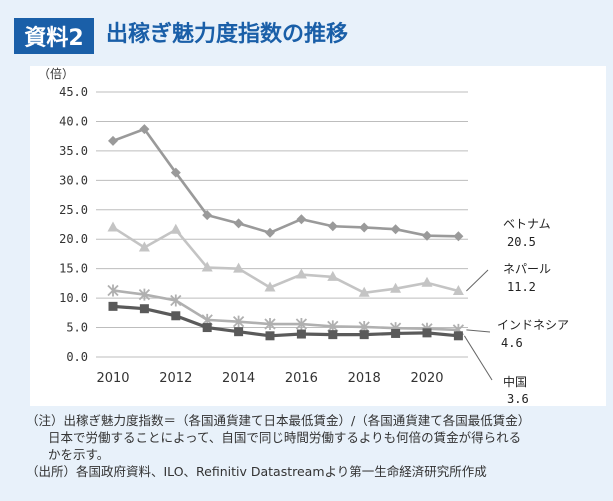  I want to click on x-tick-label: 2020, so click(426, 378).